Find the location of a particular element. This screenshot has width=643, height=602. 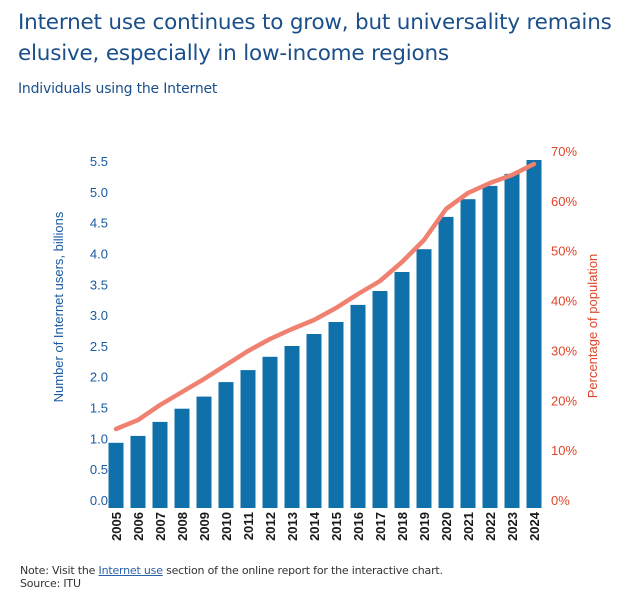

left-tick-label: 3.5 is located at coordinates (99, 284).